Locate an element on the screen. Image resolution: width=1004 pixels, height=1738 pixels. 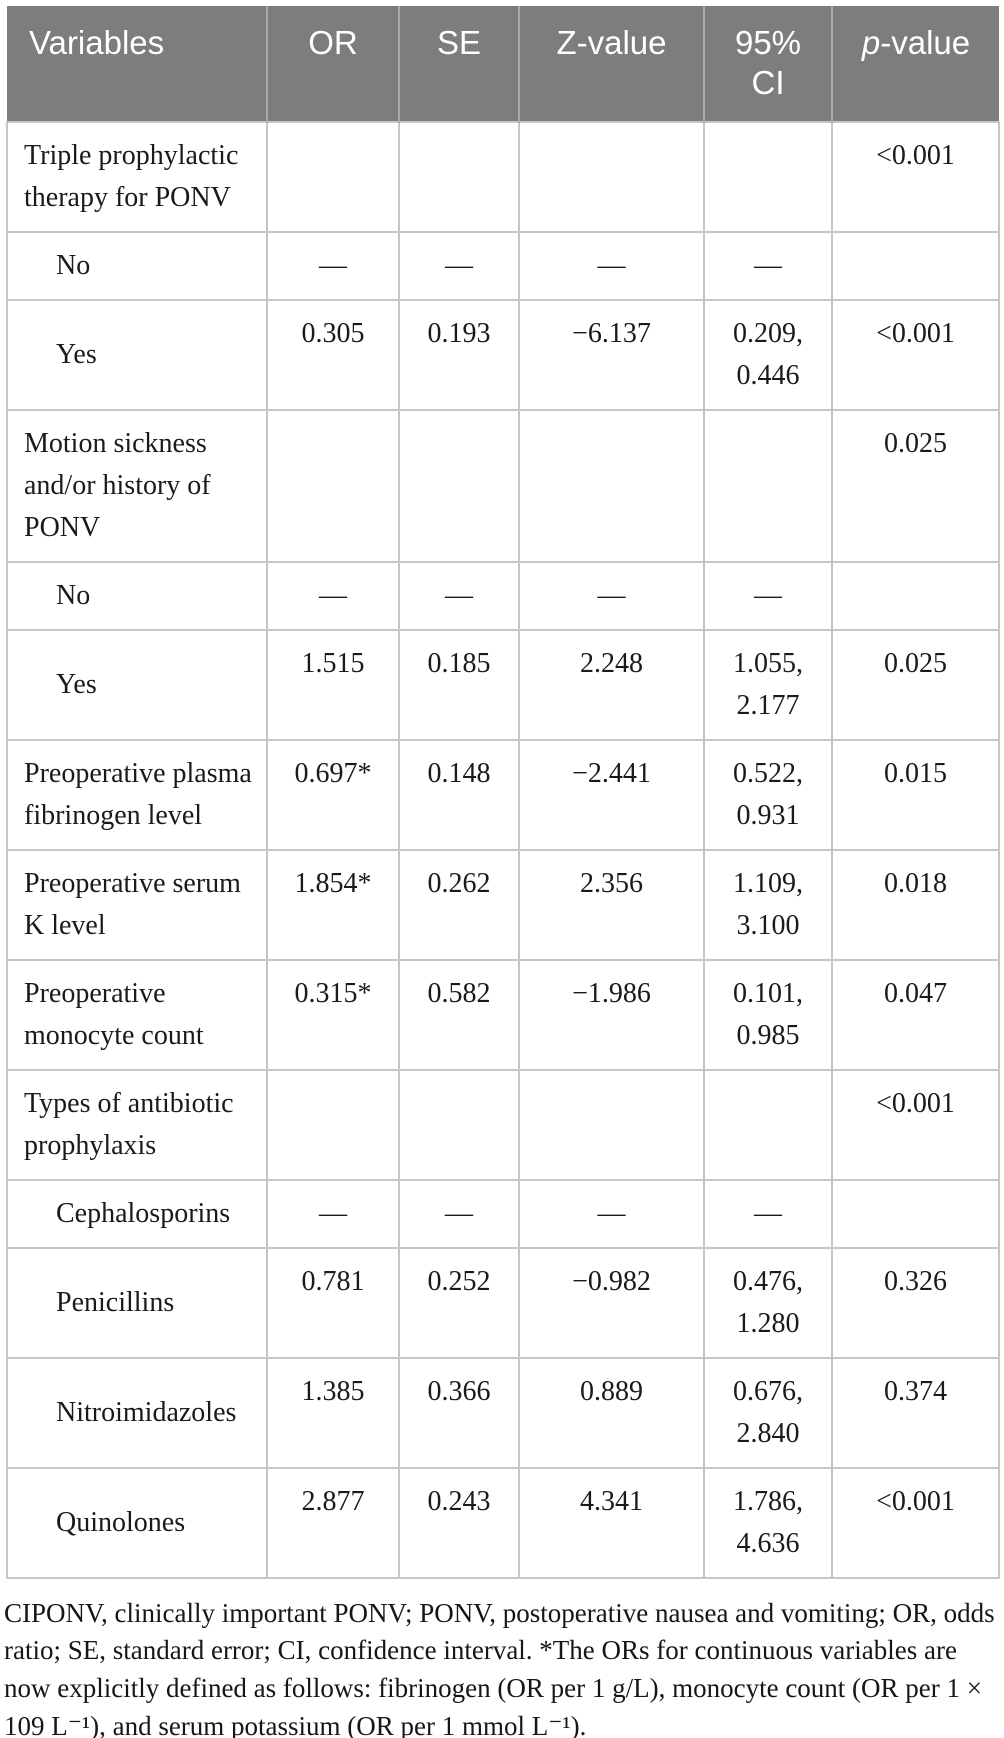
cell-z: 2.248 is located at coordinates (611, 684).